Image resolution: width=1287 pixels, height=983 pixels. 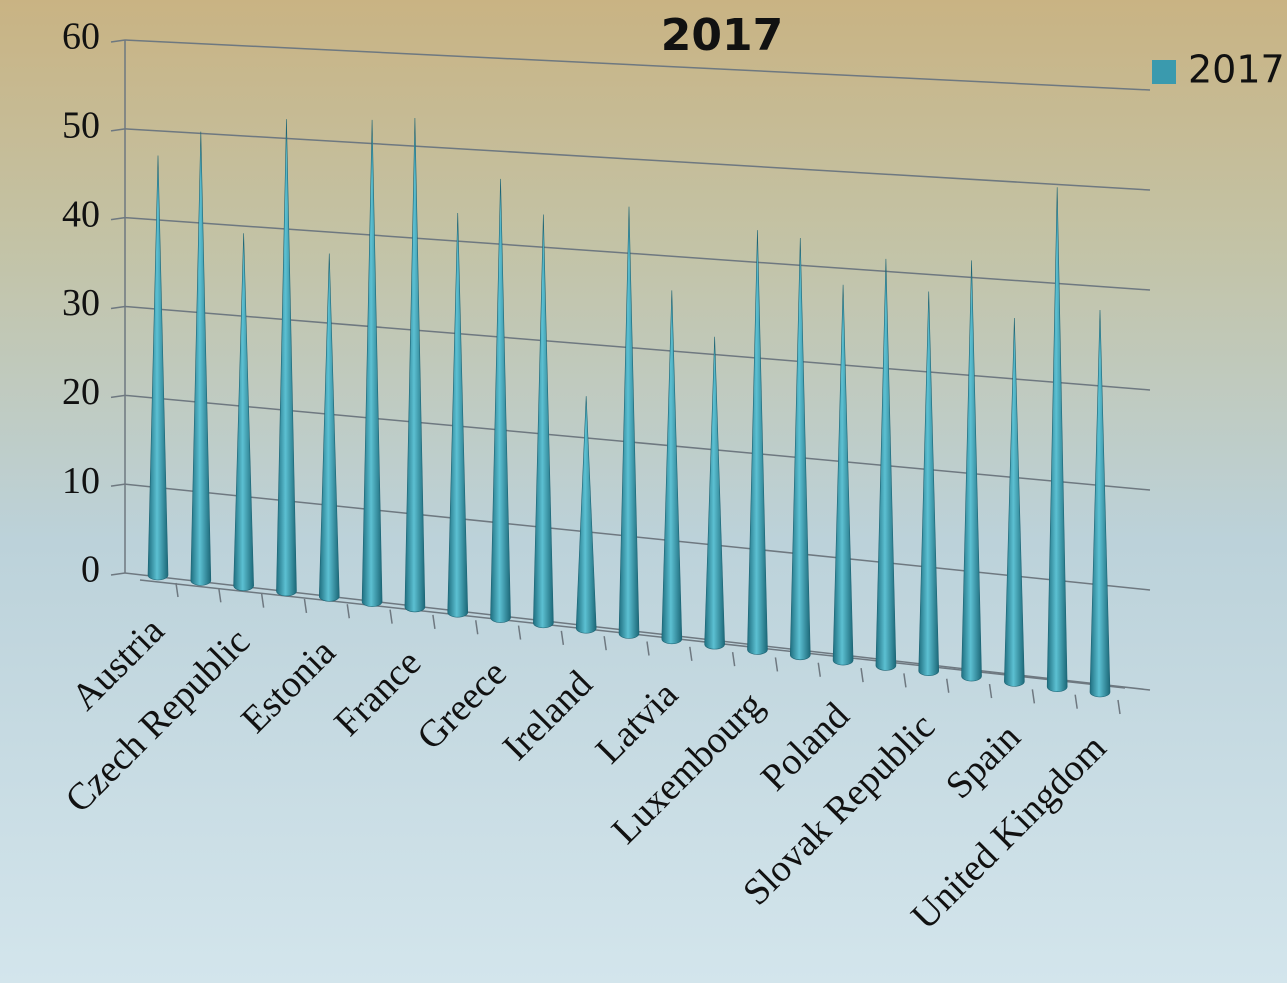 What do you see at coordinates (81, 303) in the screenshot?
I see `y-tick-label: 30` at bounding box center [81, 303].